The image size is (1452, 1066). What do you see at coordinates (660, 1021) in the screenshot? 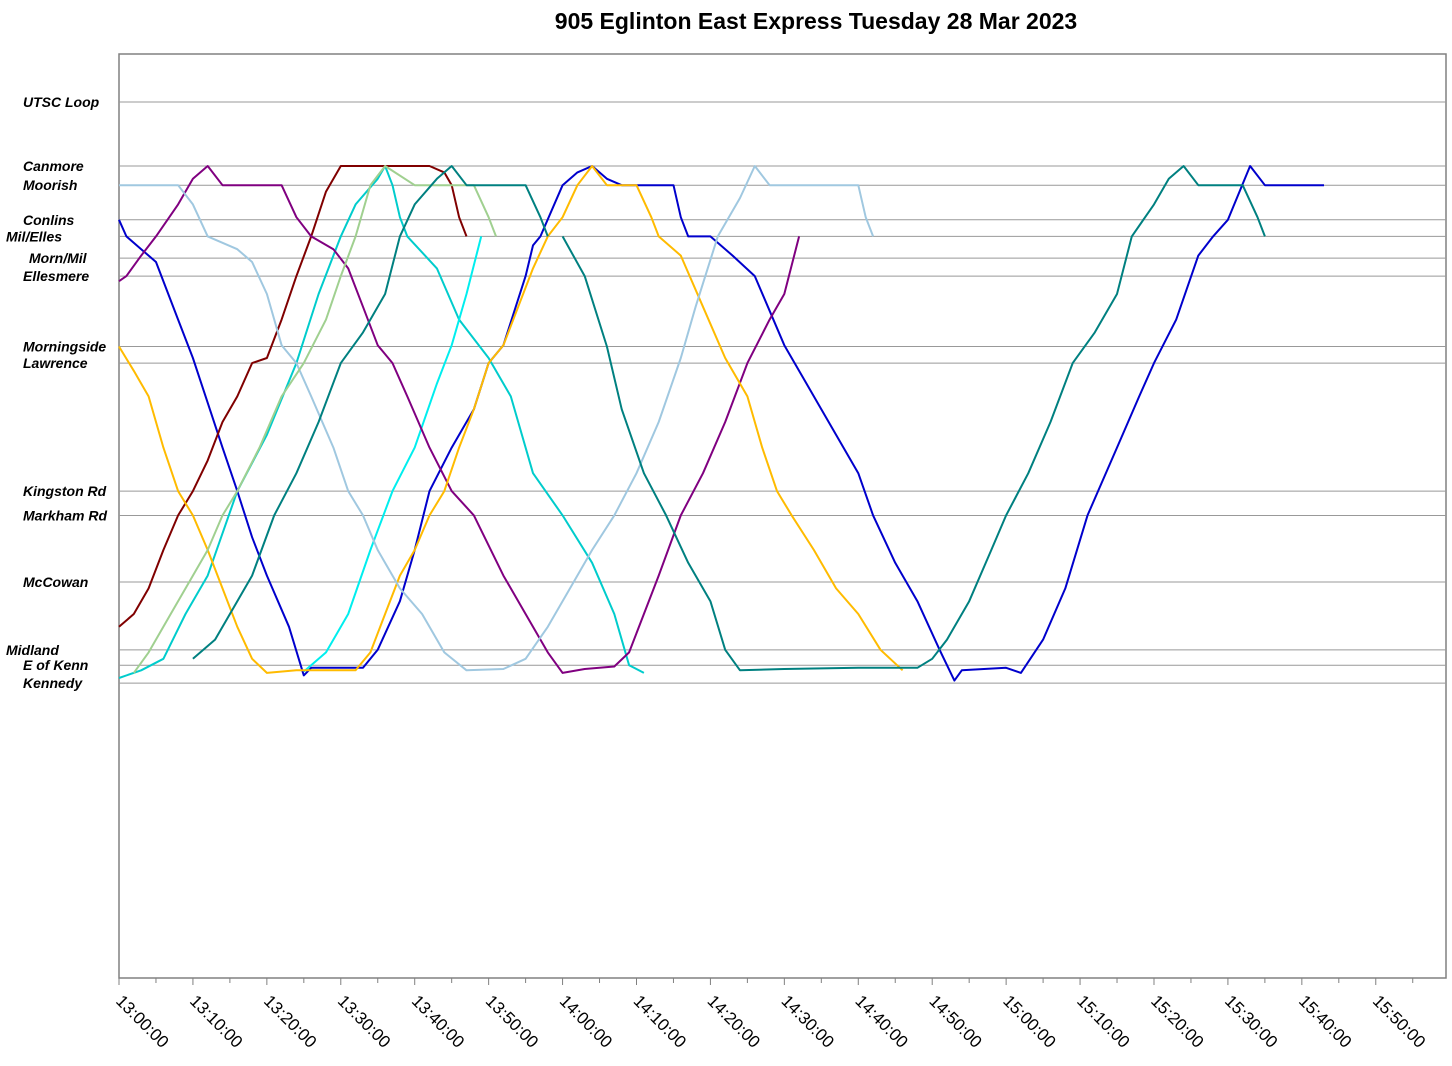
I see `x-tick-label: 14:10:00` at bounding box center [660, 1021].